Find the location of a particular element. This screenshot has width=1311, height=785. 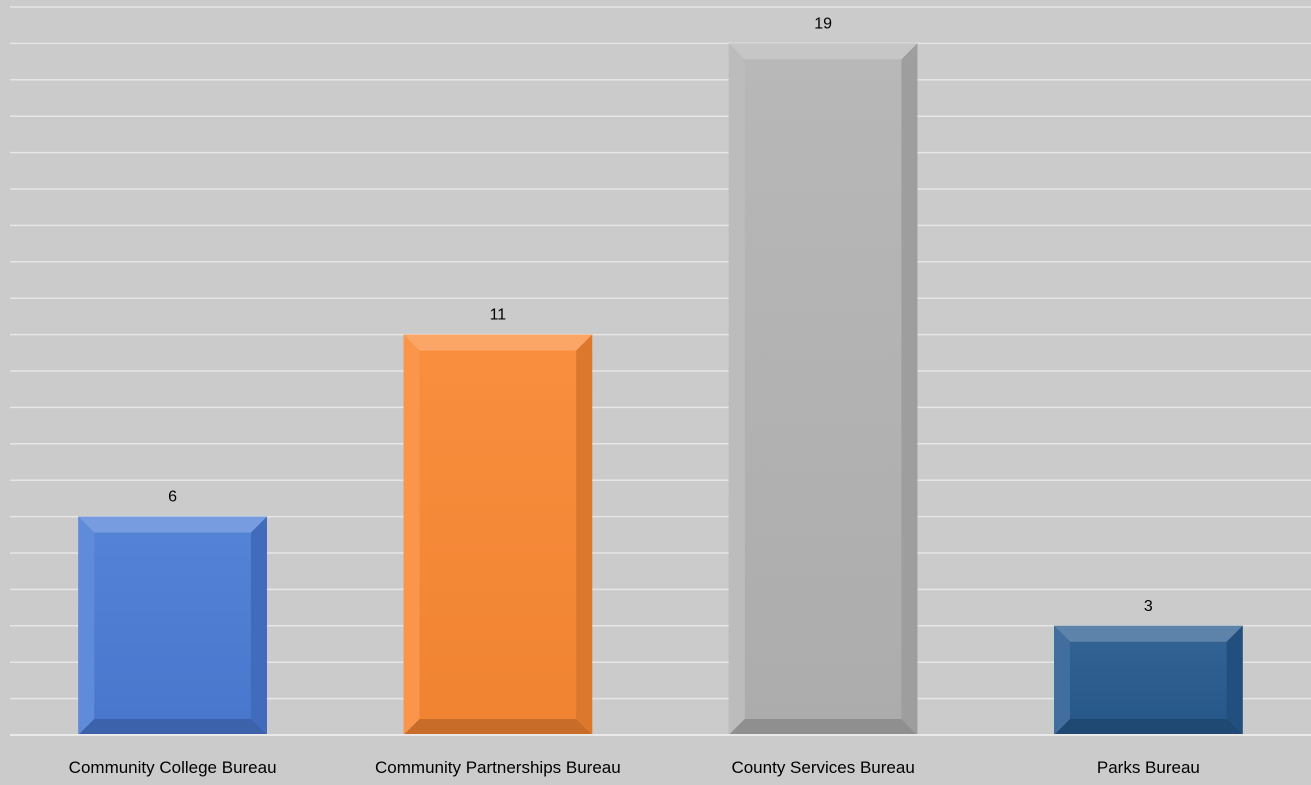

data-label: 11 is located at coordinates (498, 315).